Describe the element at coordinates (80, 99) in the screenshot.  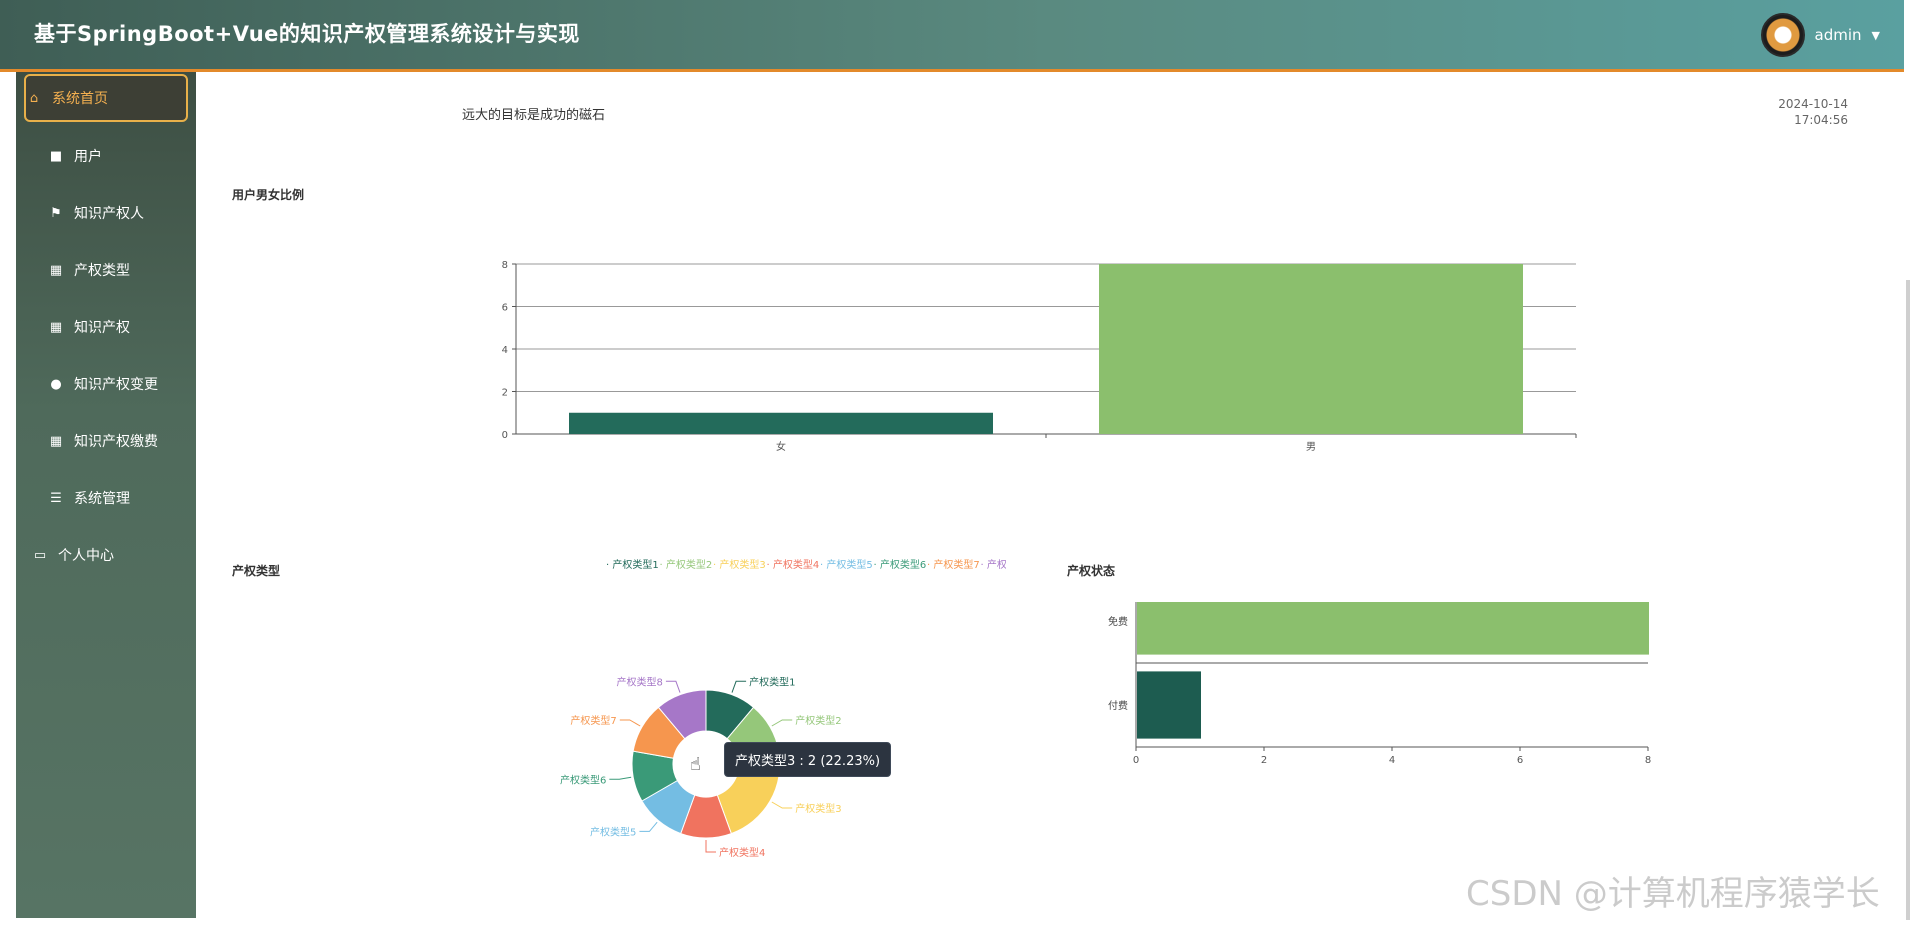
I see `sidebar-item-label: 系统首页` at that location.